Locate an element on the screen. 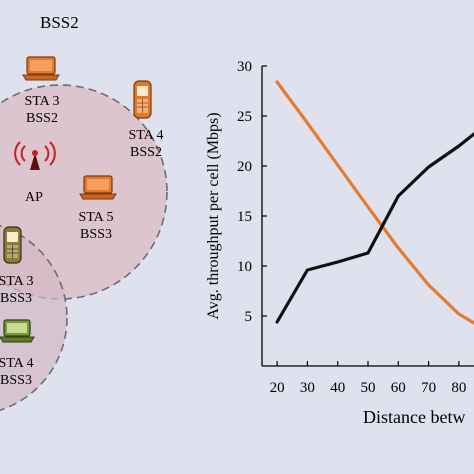 Image resolution: width=474 pixels, height=474 pixels. x-tick-label: 20 is located at coordinates (277, 388).